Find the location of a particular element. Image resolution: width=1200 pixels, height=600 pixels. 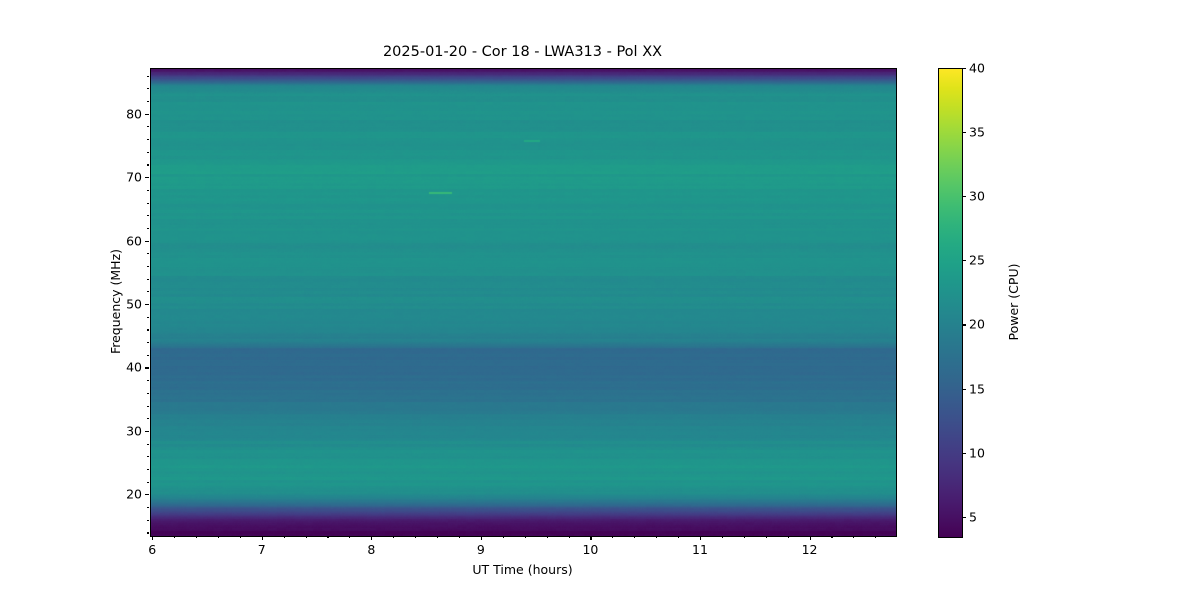

y-axis-tick-label: 30 is located at coordinates (134, 431).